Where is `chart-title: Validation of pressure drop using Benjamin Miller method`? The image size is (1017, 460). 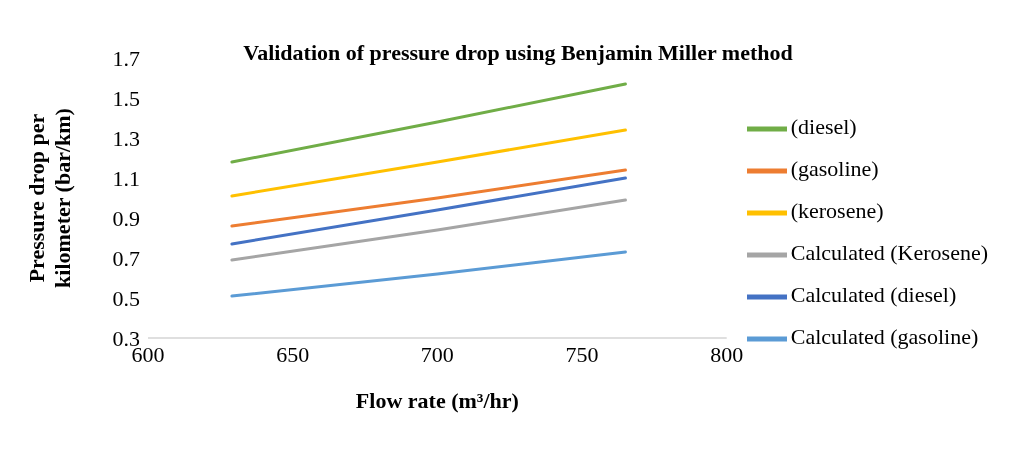 chart-title: Validation of pressure drop using Benjamin Miller method is located at coordinates (518, 52).